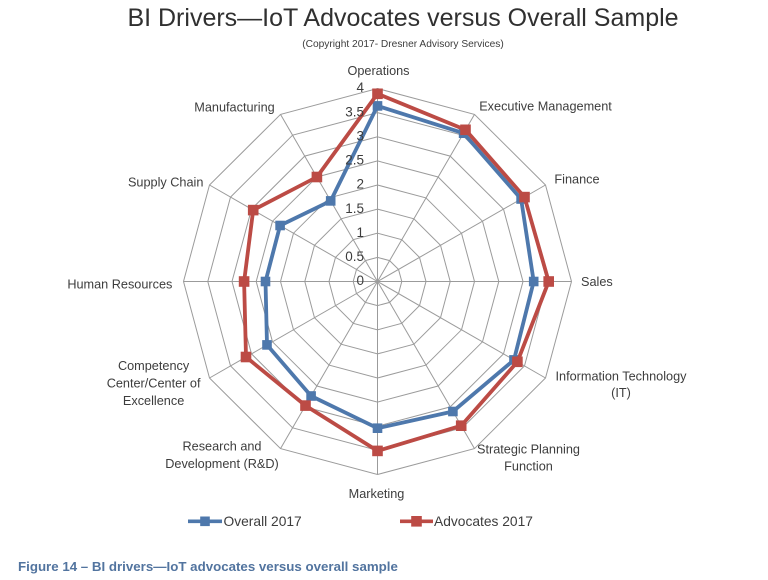 Image resolution: width=768 pixels, height=580 pixels. I want to click on svg-text: Competency, so click(154, 366).